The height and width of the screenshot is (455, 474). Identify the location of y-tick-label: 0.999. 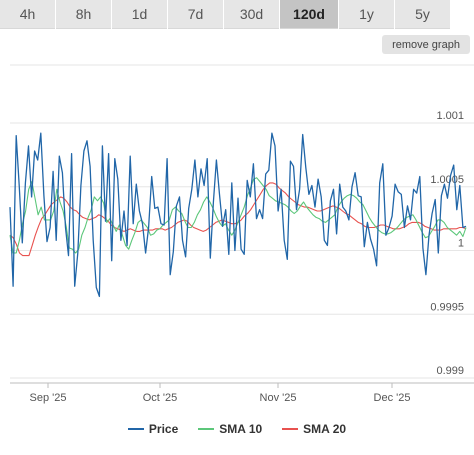
(450, 371).